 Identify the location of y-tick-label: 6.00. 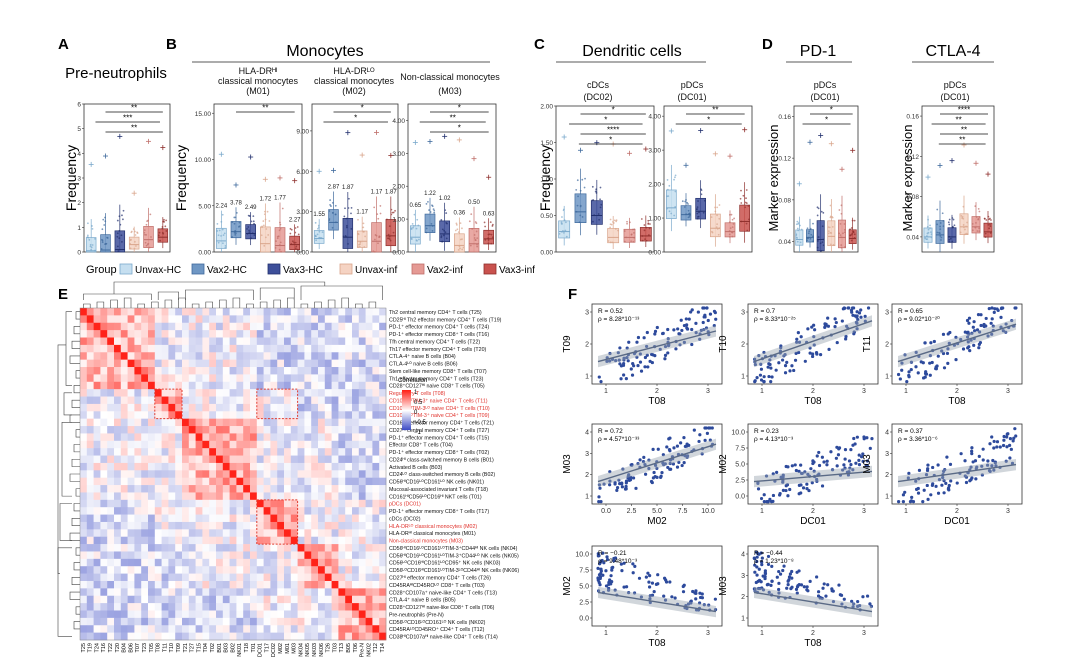
(302, 172).